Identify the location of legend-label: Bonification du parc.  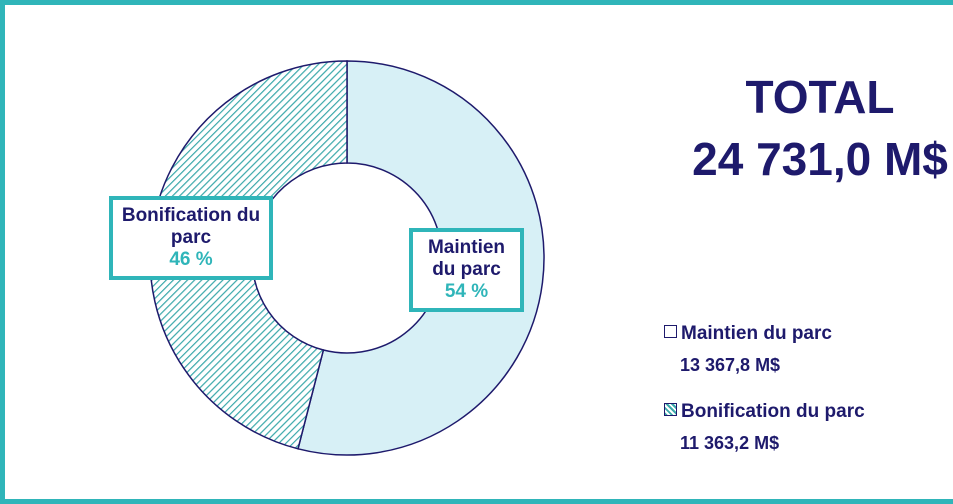
(773, 411).